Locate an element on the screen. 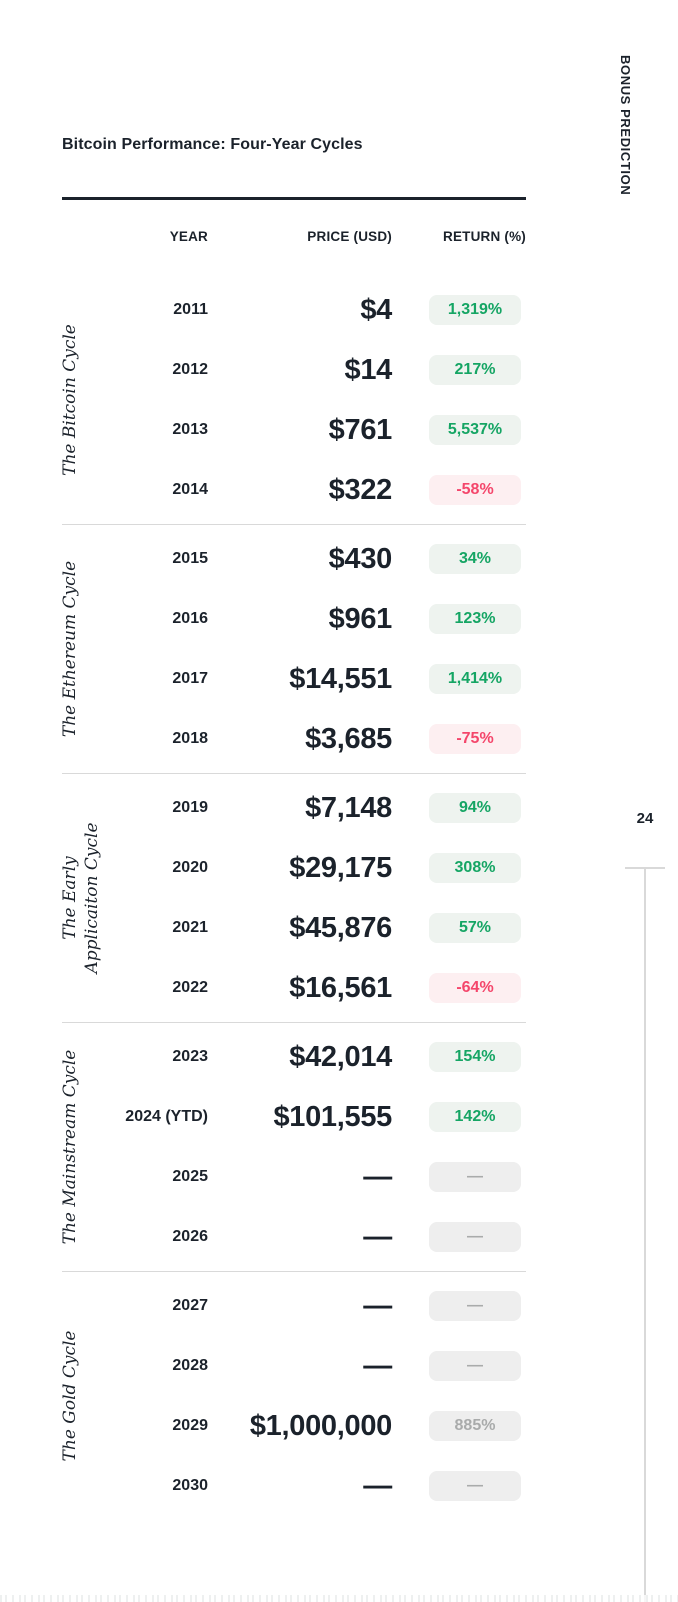 This screenshot has height=1602, width=678. cycle-label: The Mainstream Cycle is located at coordinates (69, 1147).